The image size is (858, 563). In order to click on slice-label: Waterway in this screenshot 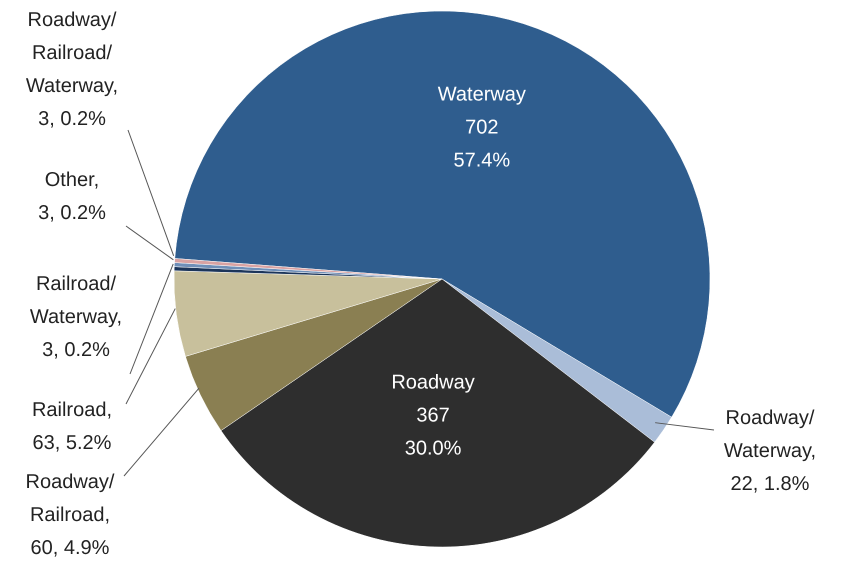, I will do `click(482, 95)`.